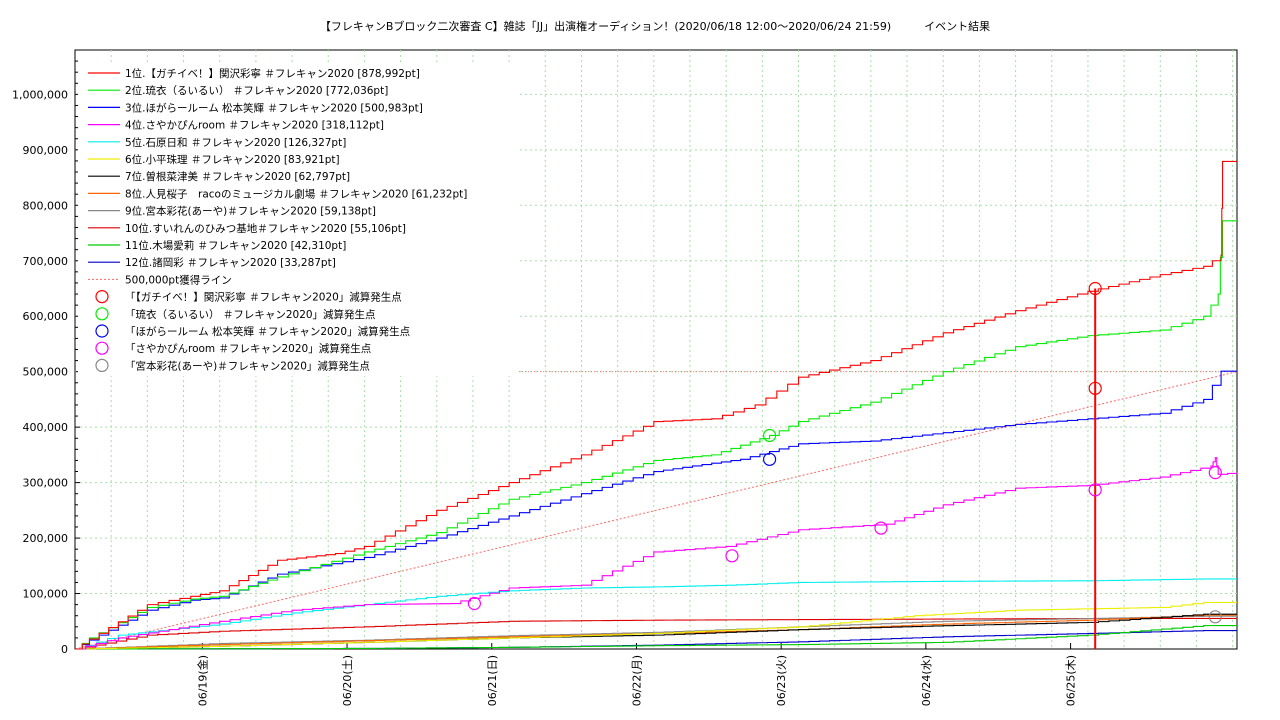  What do you see at coordinates (202, 680) in the screenshot?
I see `x-tick-label: 06/19(金)` at bounding box center [202, 680].